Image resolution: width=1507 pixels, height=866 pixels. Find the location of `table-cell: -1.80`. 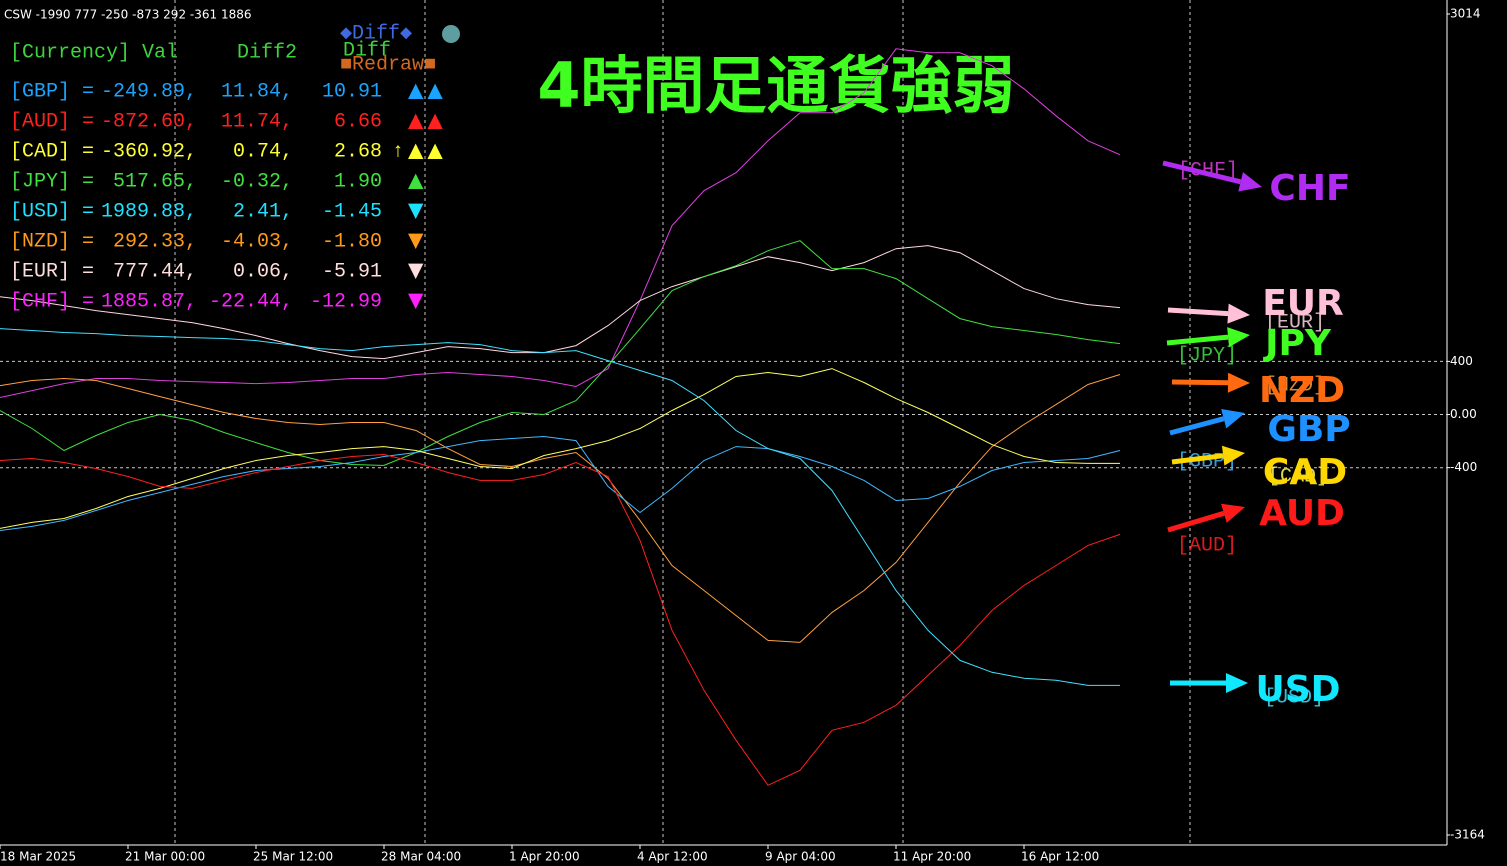

table-cell: -1.80 is located at coordinates (352, 241).